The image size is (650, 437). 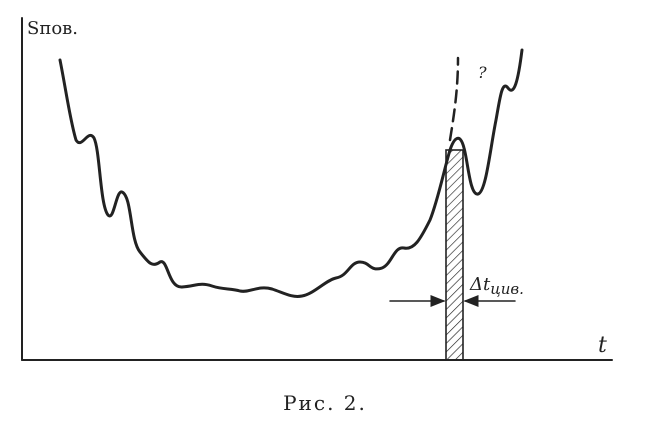 I want to click on caption: Рис. 2., so click(x=325, y=403).